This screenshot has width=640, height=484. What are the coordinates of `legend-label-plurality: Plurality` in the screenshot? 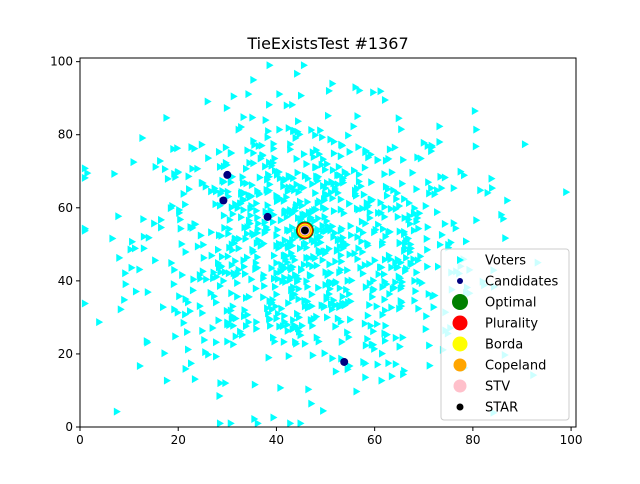 It's located at (511, 324).